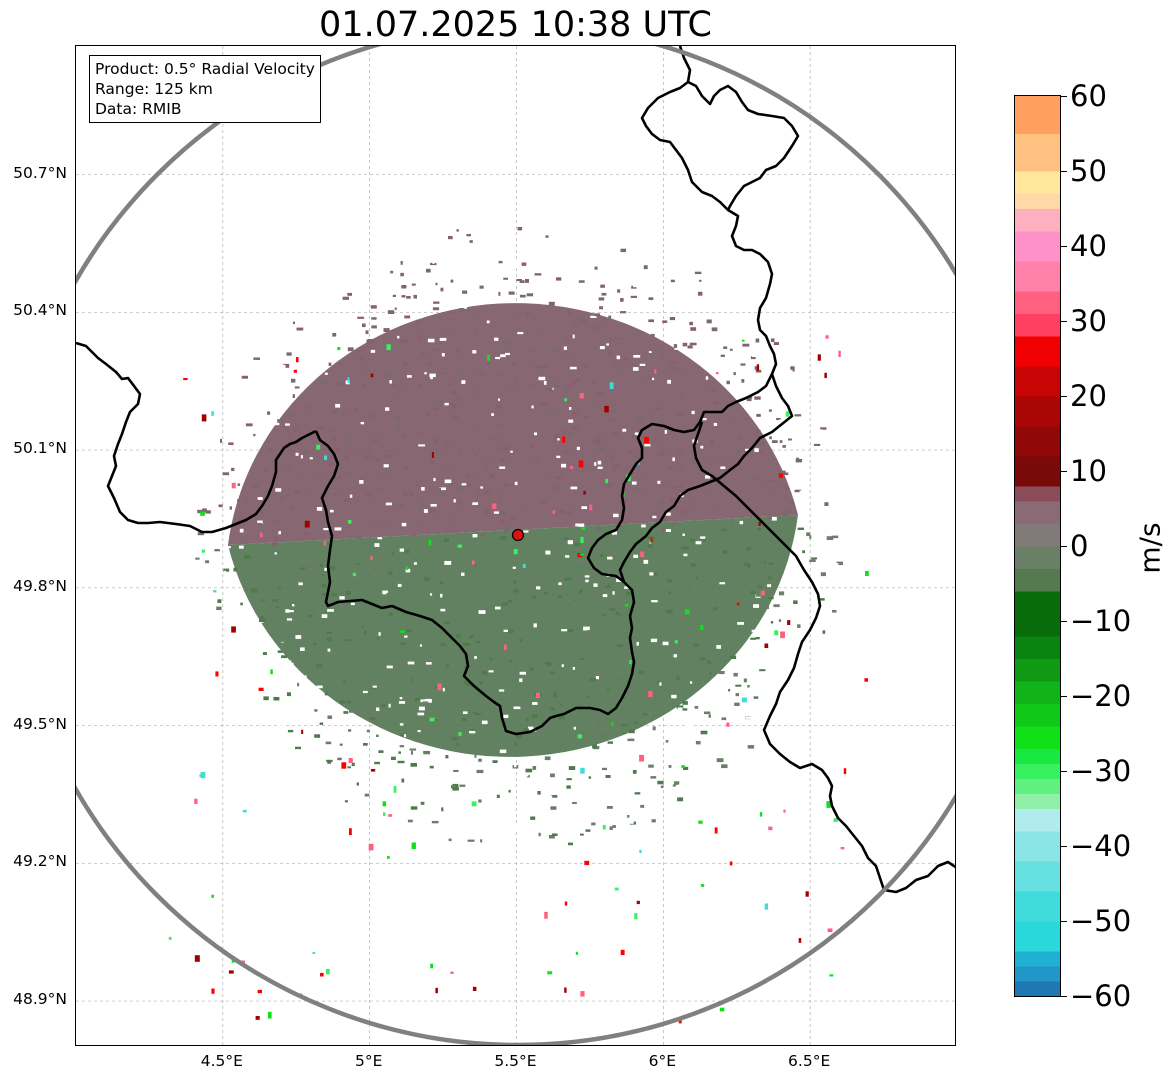 The image size is (1171, 1081). Describe the element at coordinates (518, 535) in the screenshot. I see `radar-site-marker` at that location.